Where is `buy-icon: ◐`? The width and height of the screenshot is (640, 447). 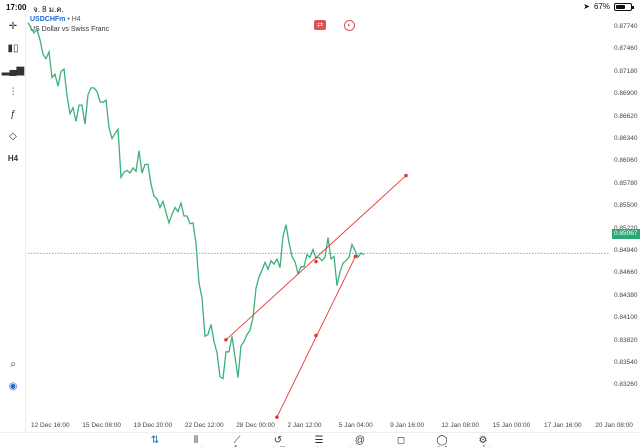
buy-icon: ◐ is located at coordinates (349, 25).